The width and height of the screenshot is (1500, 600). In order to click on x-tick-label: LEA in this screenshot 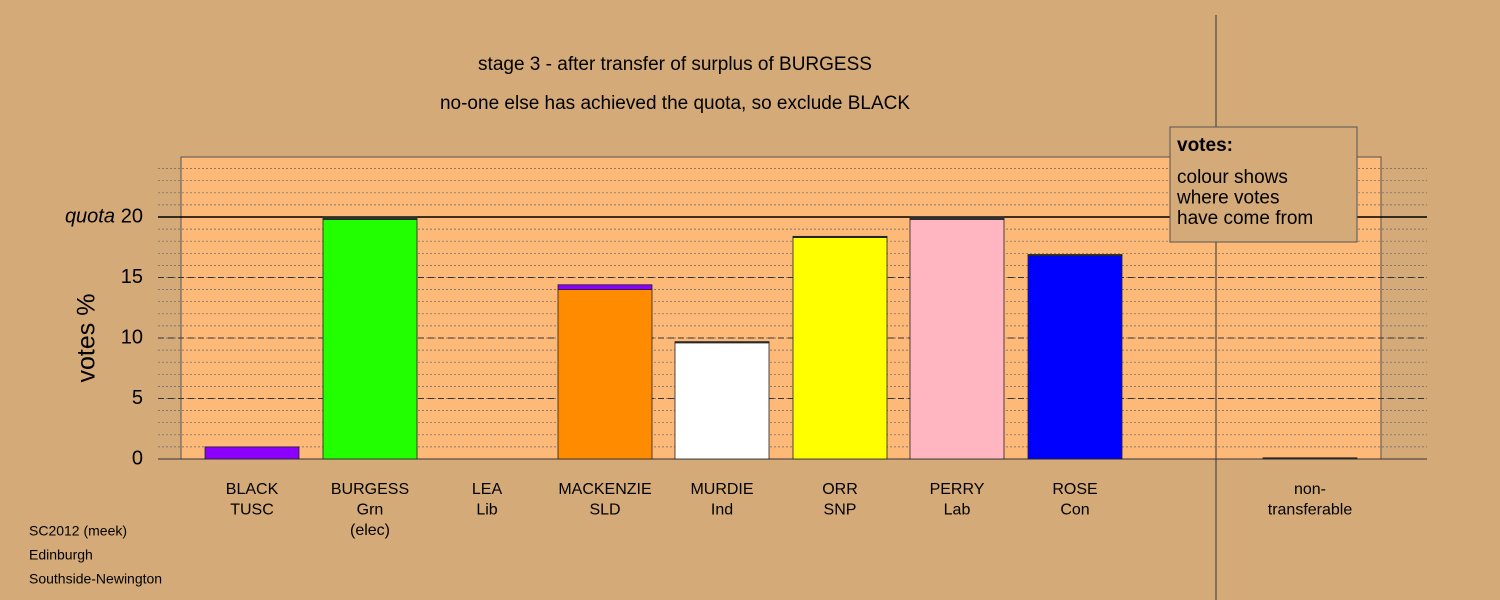, I will do `click(487, 489)`.